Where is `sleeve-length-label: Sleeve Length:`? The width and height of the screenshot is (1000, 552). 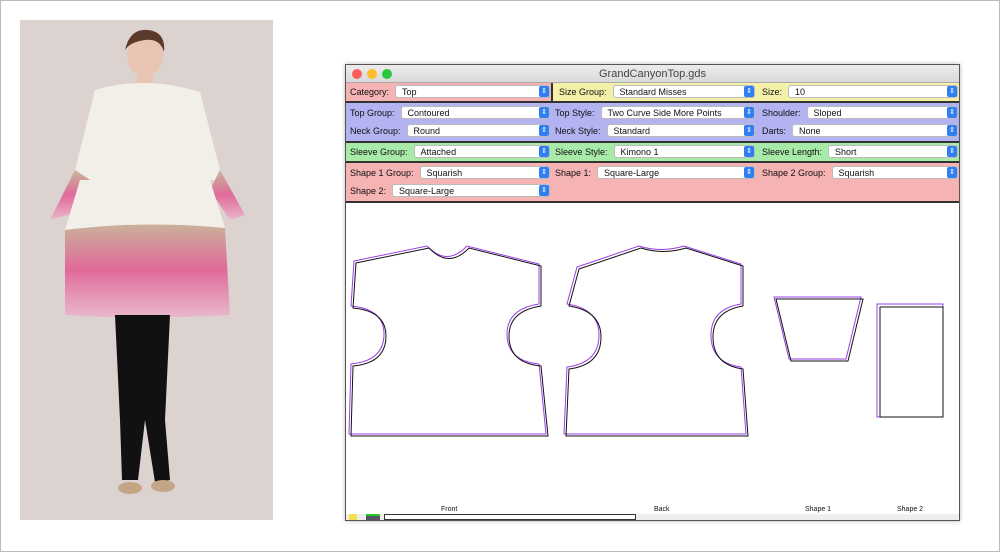 sleeve-length-label: Sleeve Length: is located at coordinates (792, 151).